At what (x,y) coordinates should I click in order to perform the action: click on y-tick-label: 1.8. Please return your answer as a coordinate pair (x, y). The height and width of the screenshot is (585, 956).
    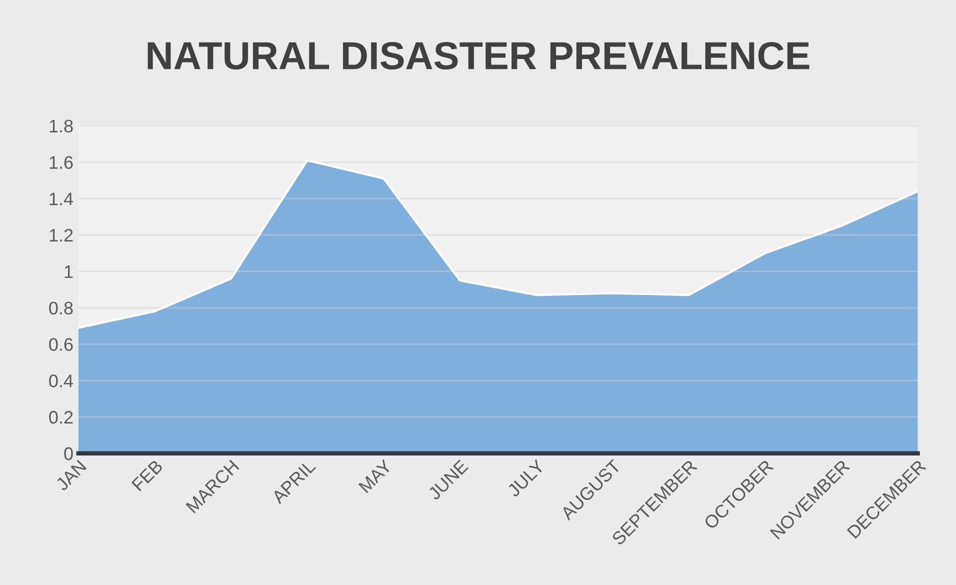
    Looking at the image, I should click on (61, 126).